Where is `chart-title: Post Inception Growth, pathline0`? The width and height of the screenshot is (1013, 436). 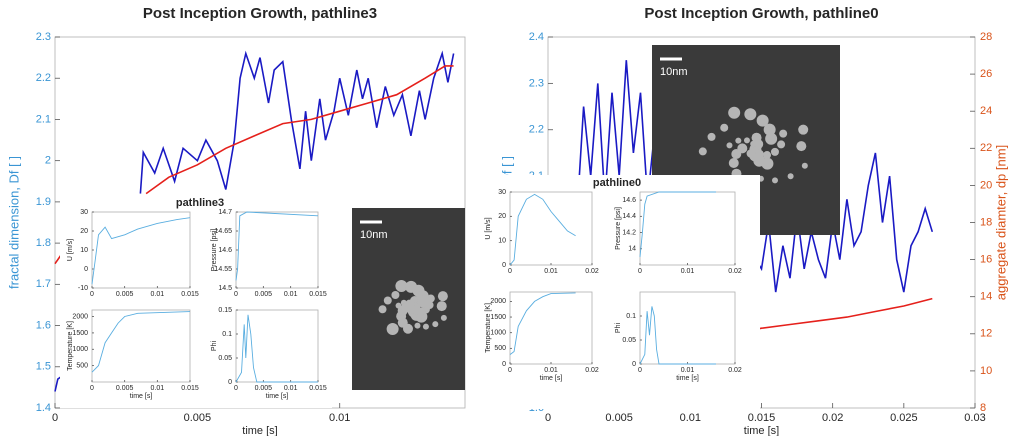
chart-title: Post Inception Growth, pathline0 is located at coordinates (761, 13).